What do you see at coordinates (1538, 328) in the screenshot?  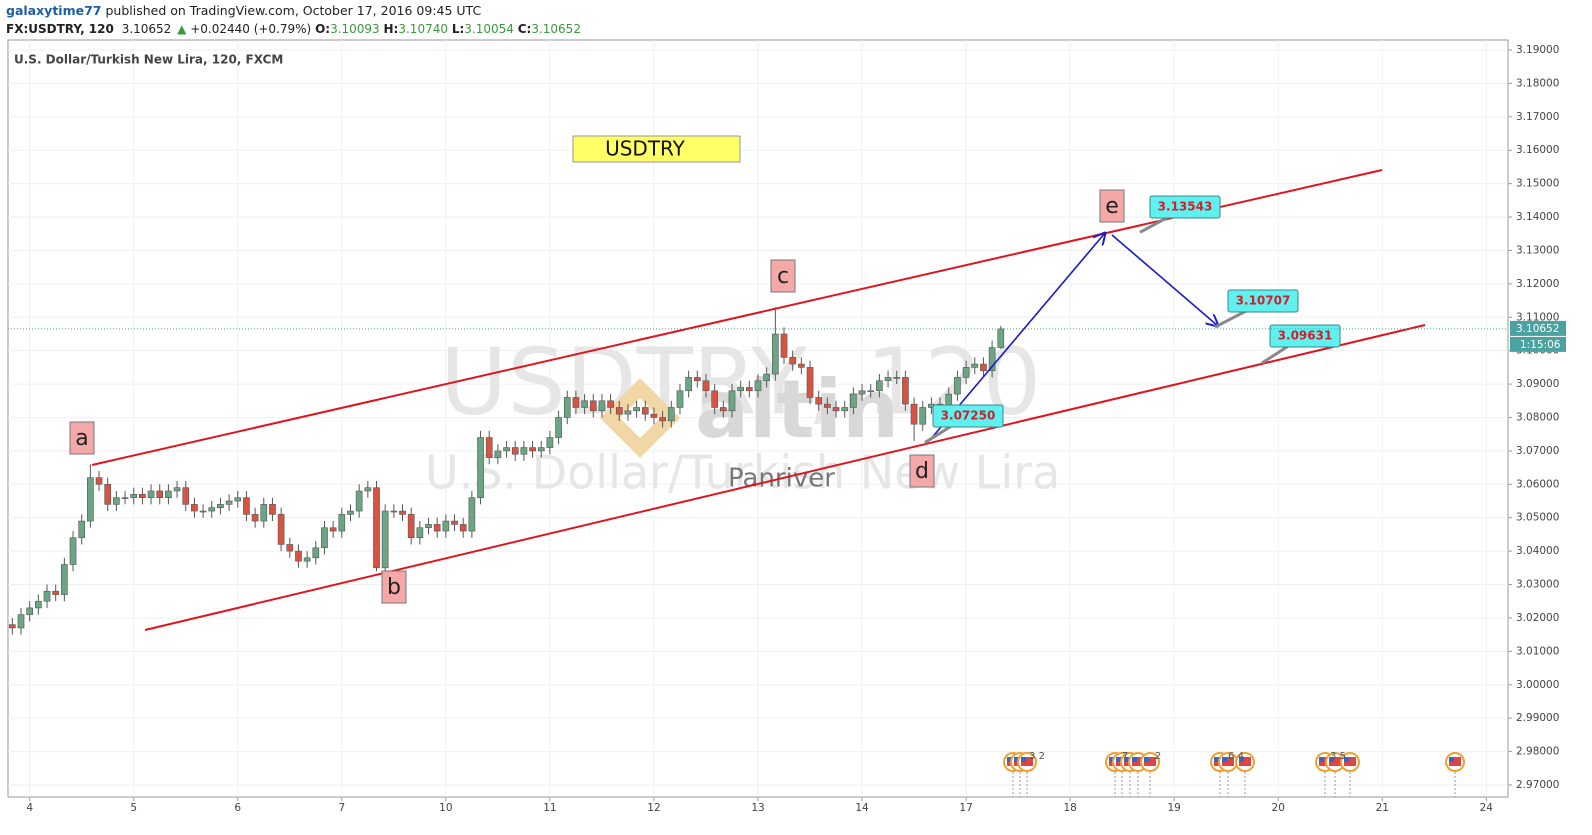 I see `last-price-box` at bounding box center [1538, 328].